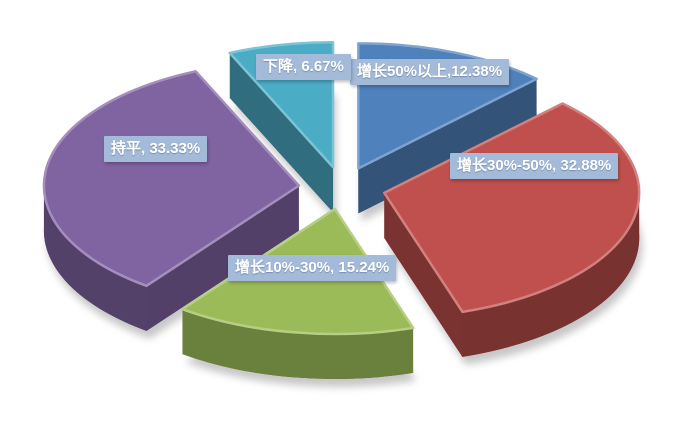 This screenshot has width=697, height=427. Describe the element at coordinates (312, 268) in the screenshot. I see `slice-label-growth-10-30: 增长10%-30%, 15.24%` at that location.